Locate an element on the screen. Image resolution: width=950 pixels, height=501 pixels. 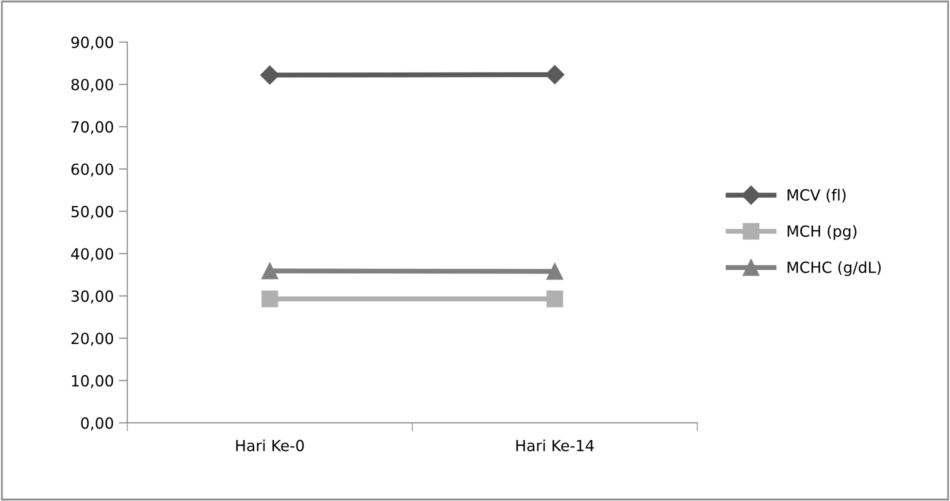
y-tick-label: 90,00 is located at coordinates (92, 43).